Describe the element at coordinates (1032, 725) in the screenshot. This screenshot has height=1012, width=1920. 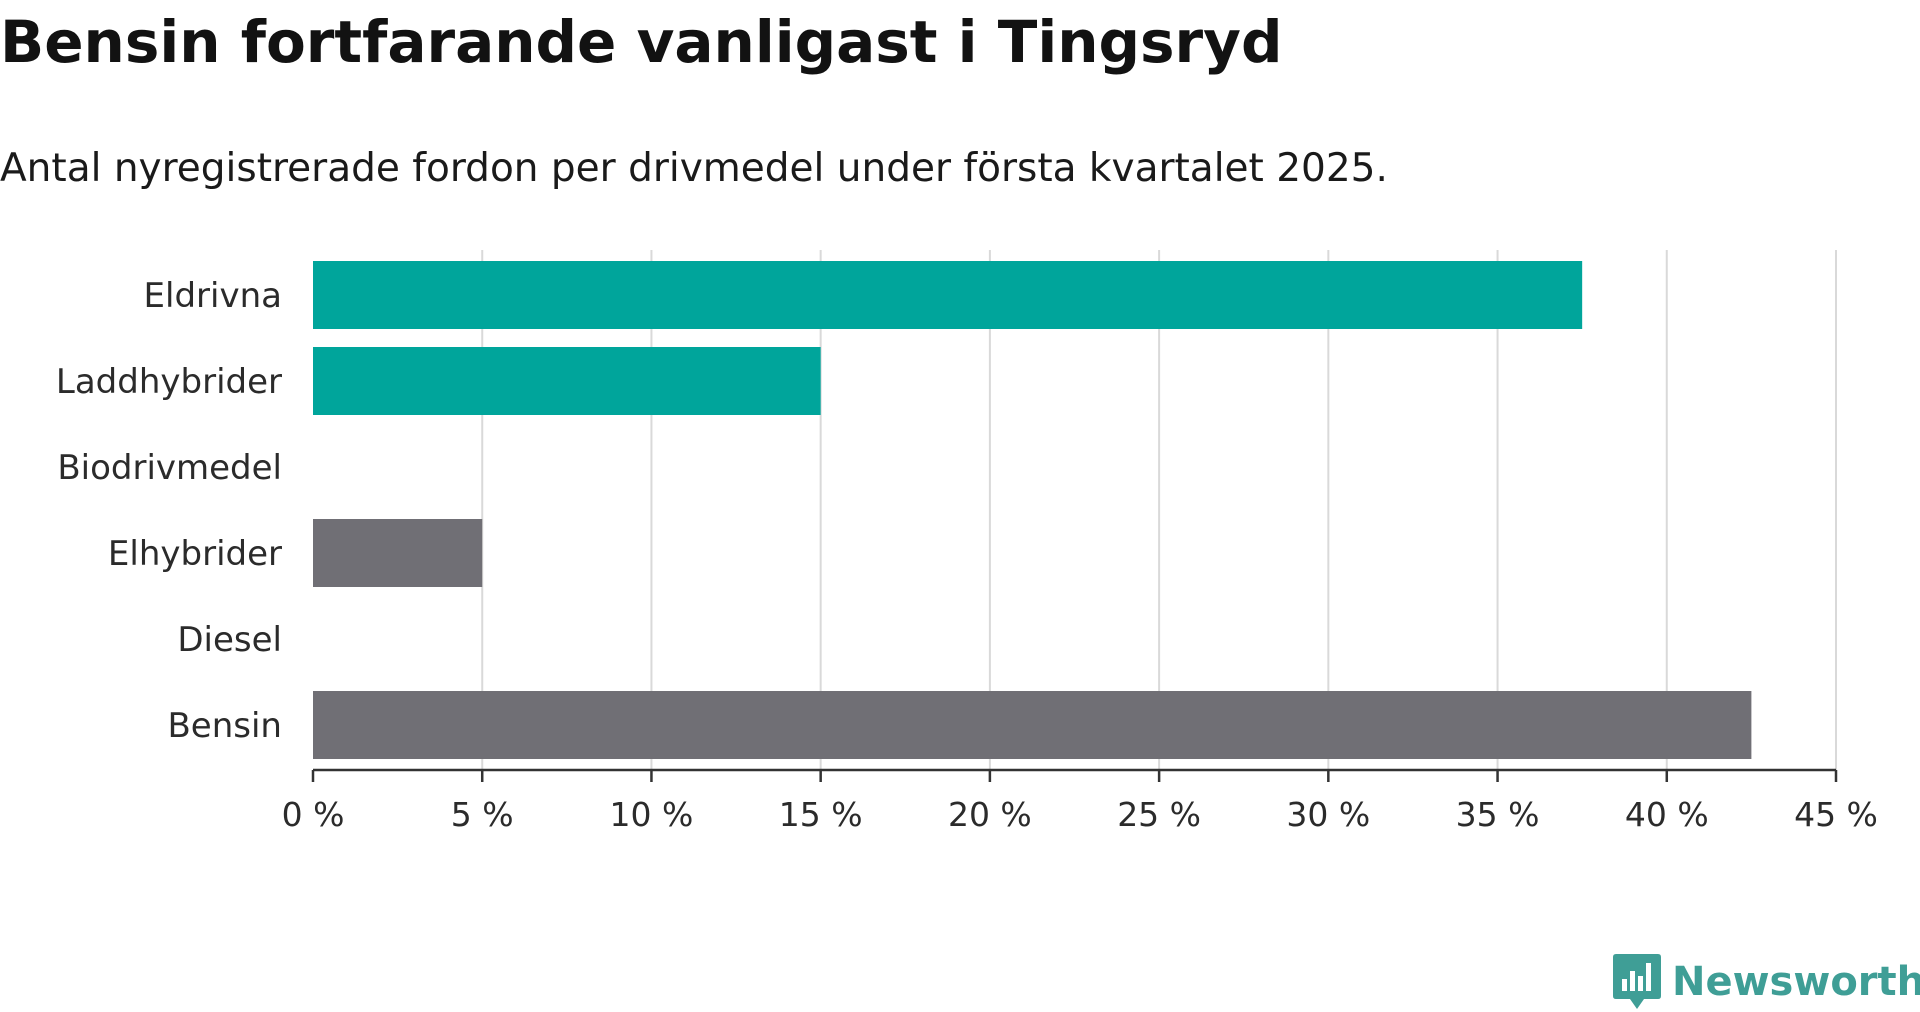
I see `bar-bensin` at that location.